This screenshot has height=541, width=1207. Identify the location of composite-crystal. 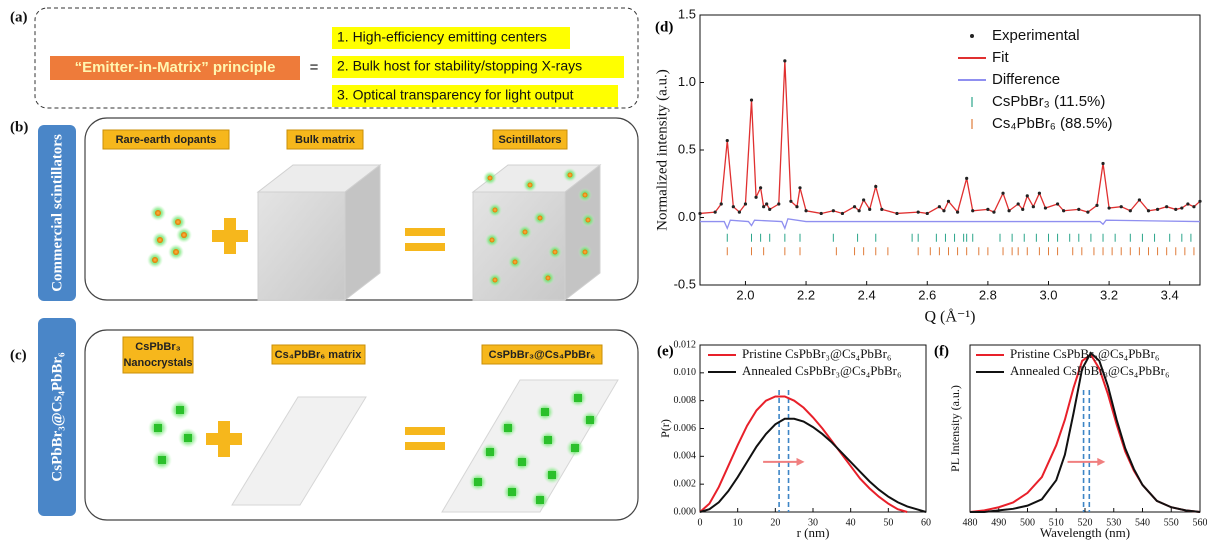
(530, 446).